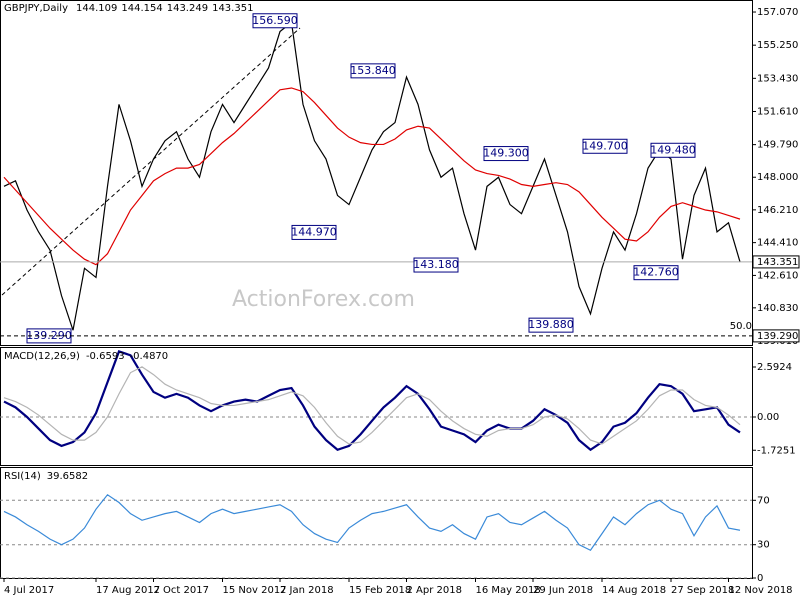  I want to click on x-tick-label: 12 Nov 2018, so click(761, 590).